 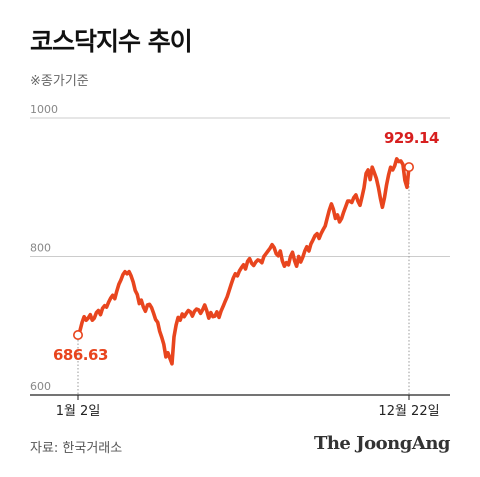 I want to click on source-note: 자료: 한국거래소, so click(x=76, y=448).